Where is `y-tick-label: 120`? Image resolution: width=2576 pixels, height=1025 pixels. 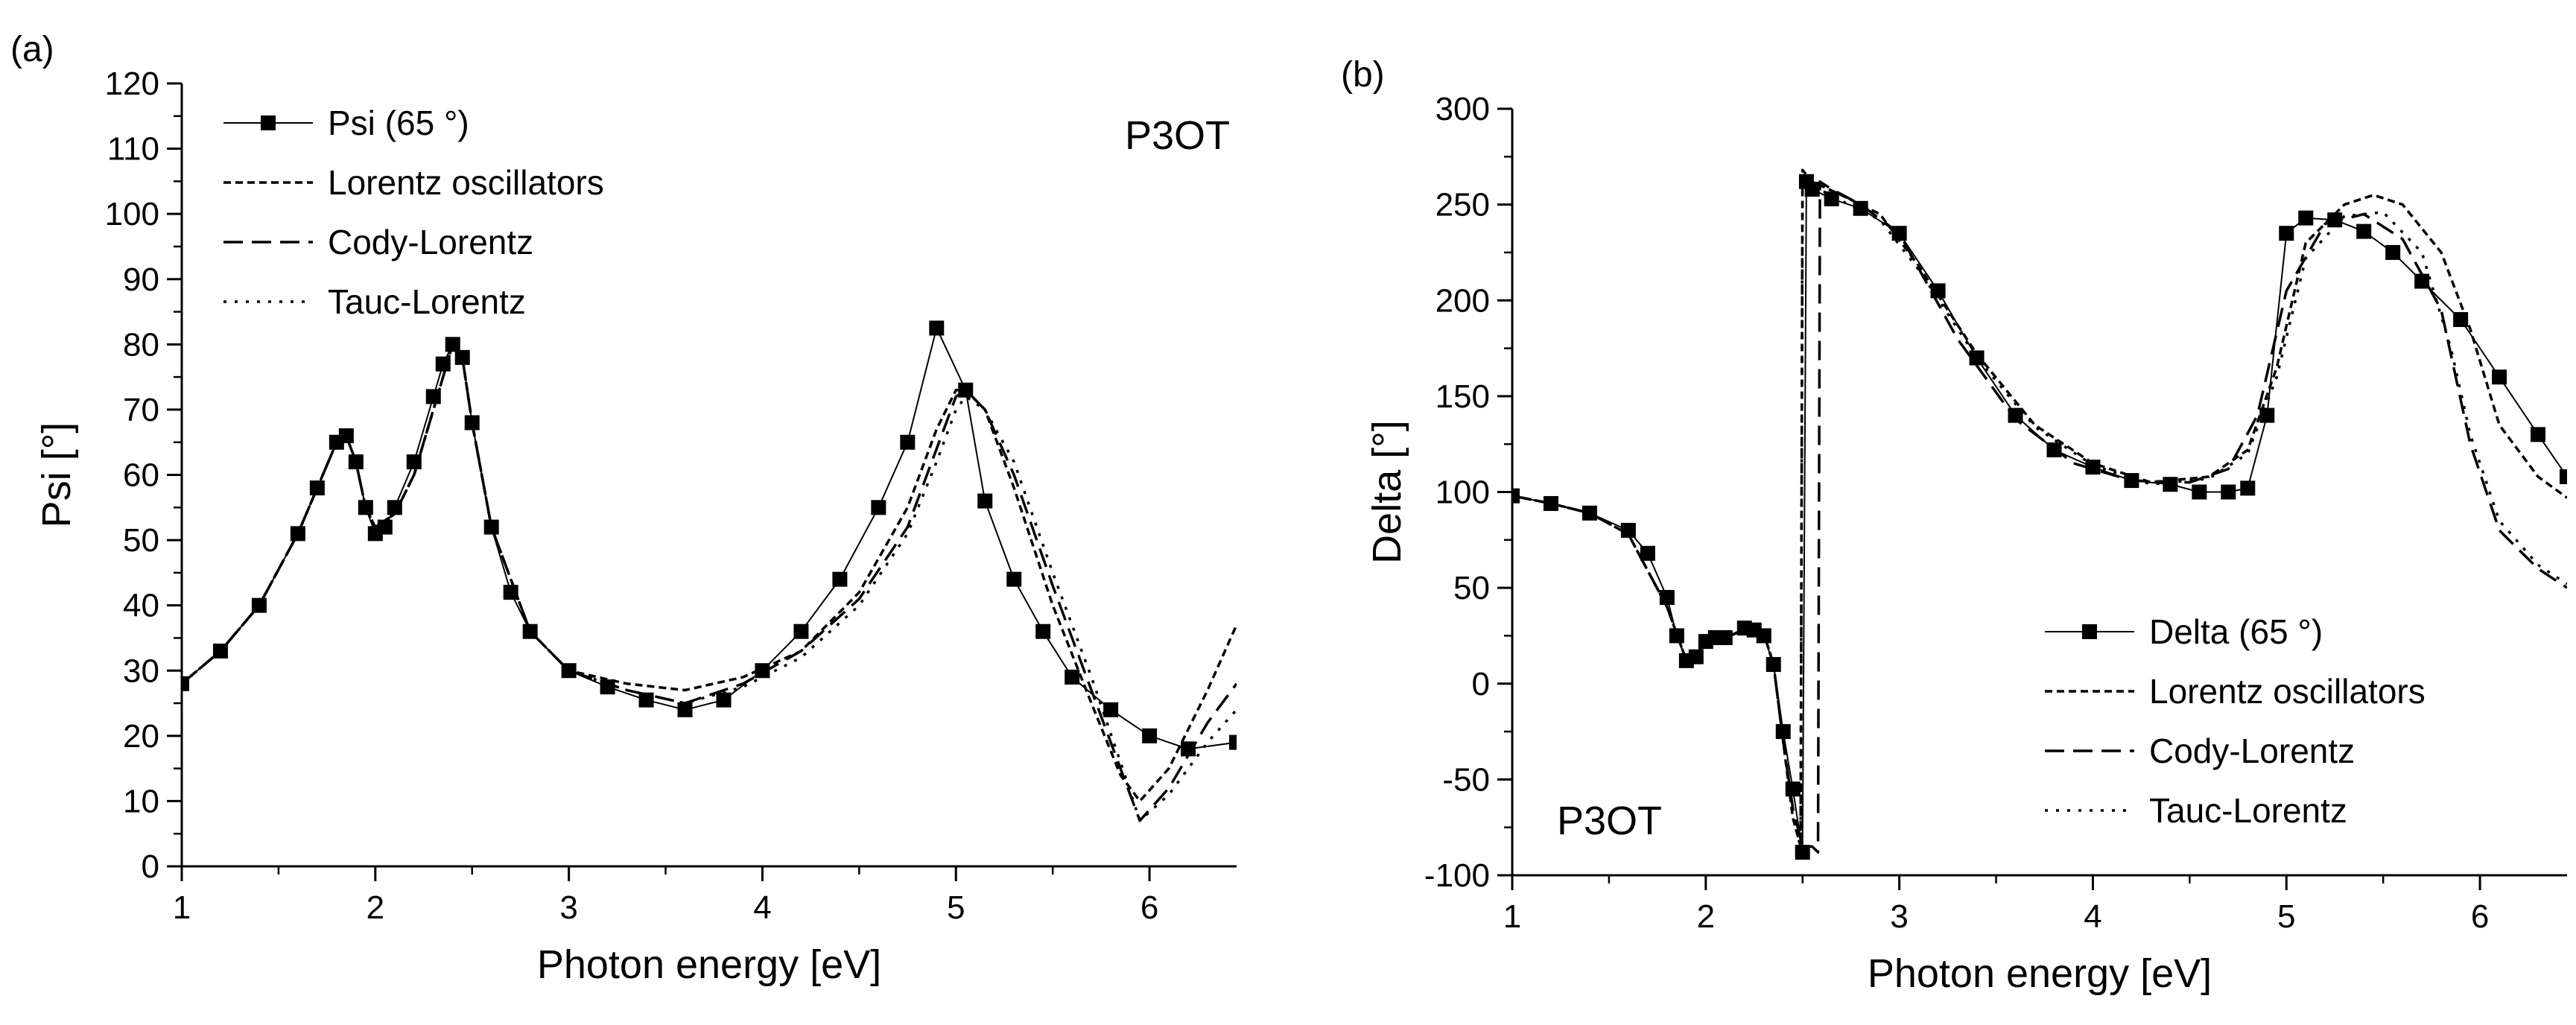
y-tick-label: 120 is located at coordinates (132, 84).